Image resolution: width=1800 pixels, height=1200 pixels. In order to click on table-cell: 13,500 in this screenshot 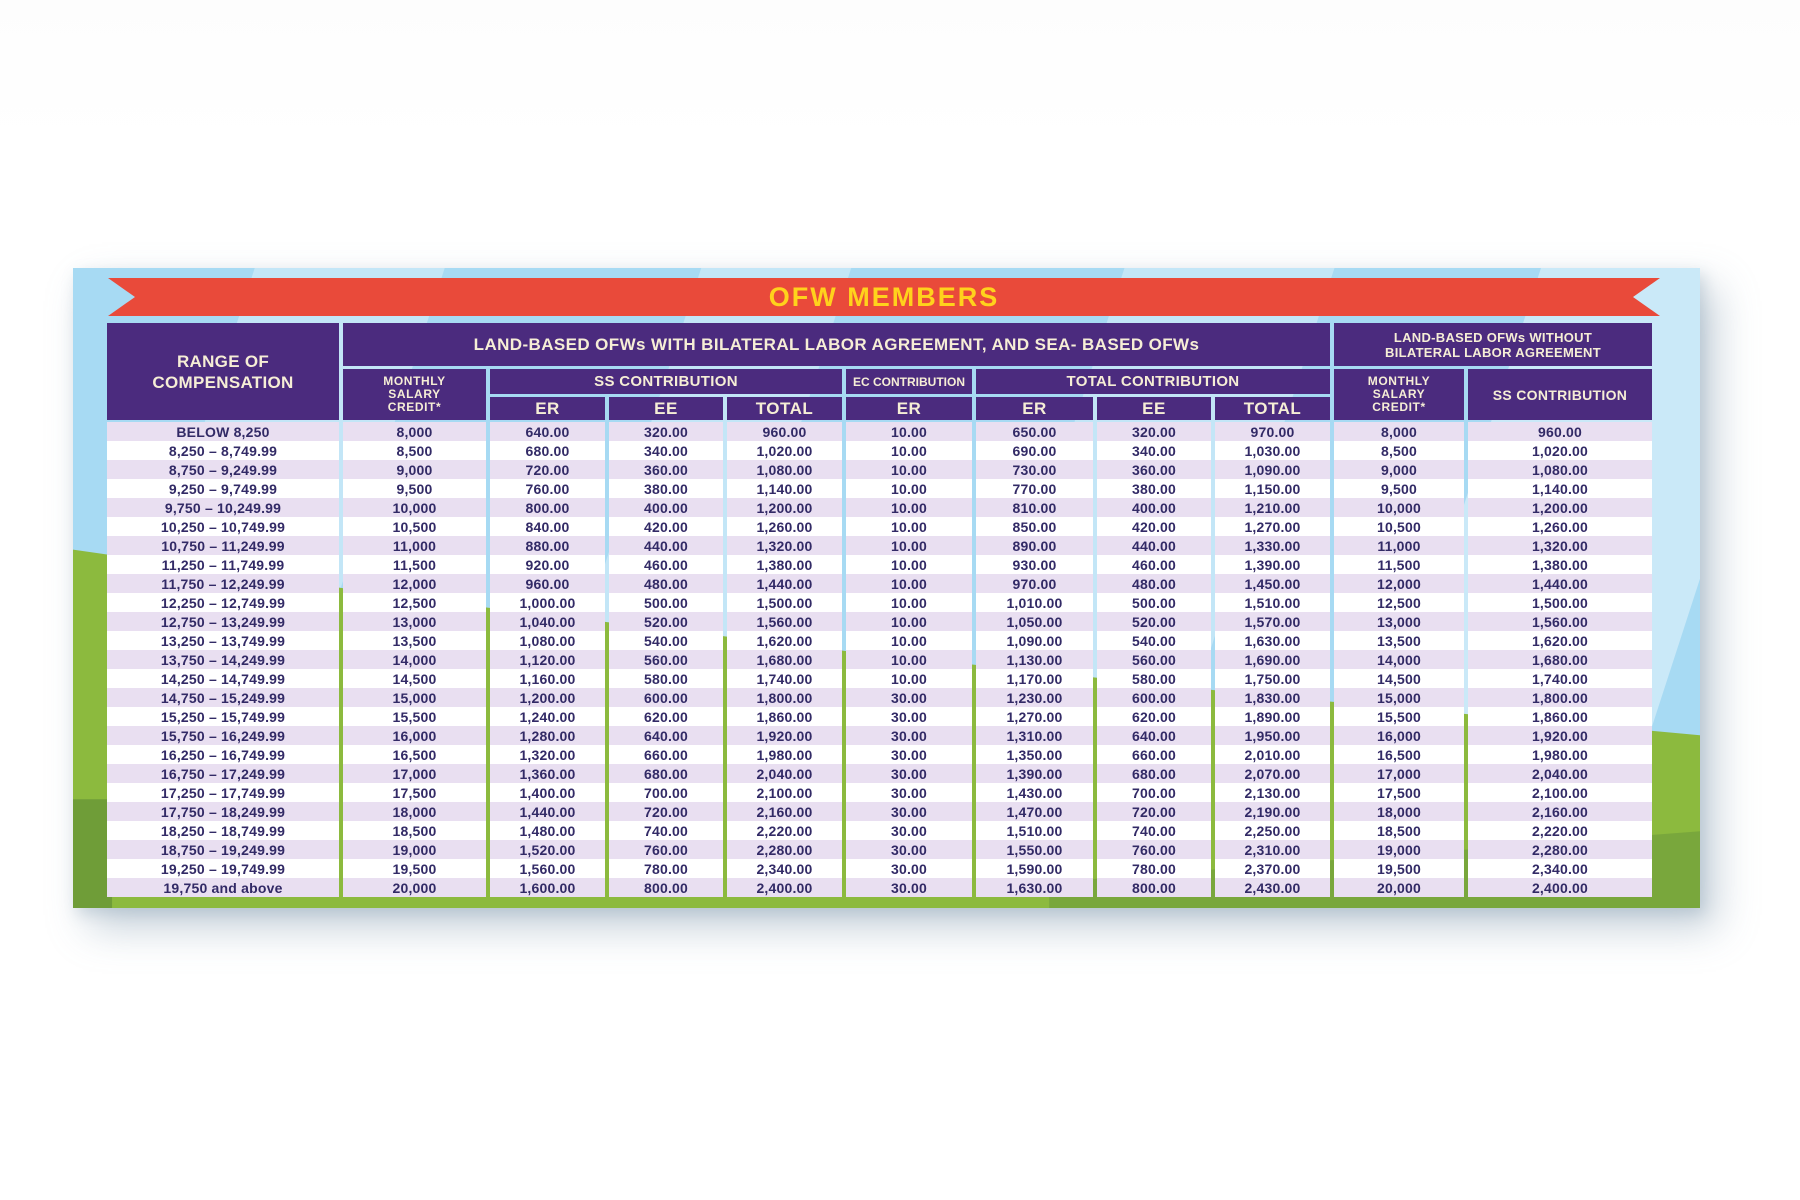, I will do `click(414, 640)`.